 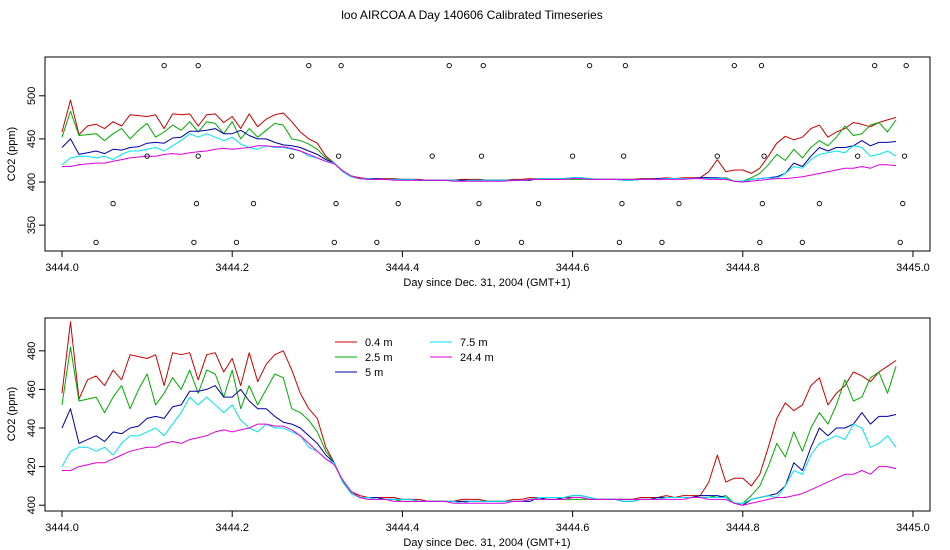 I want to click on legend-label: 7.5 m, so click(x=474, y=343).